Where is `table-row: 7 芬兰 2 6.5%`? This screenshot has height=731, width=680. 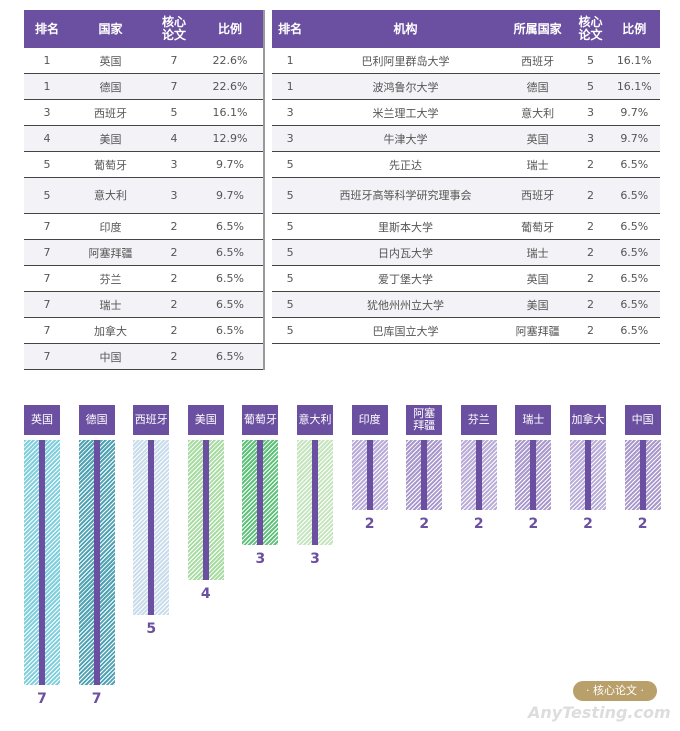 table-row: 7 芬兰 2 6.5% is located at coordinates (144, 278).